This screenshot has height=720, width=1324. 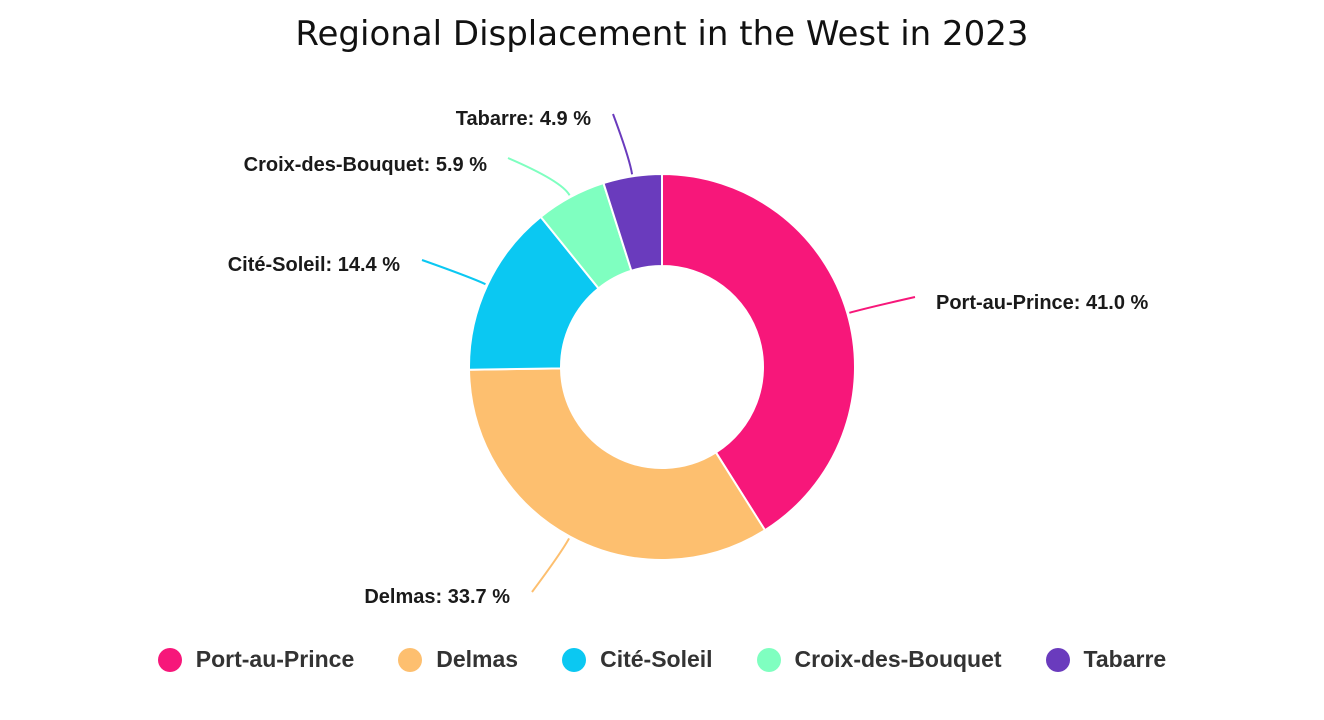 I want to click on legend-item-croix-des-bouquet: Croix-des-Bouquet, so click(x=879, y=659).